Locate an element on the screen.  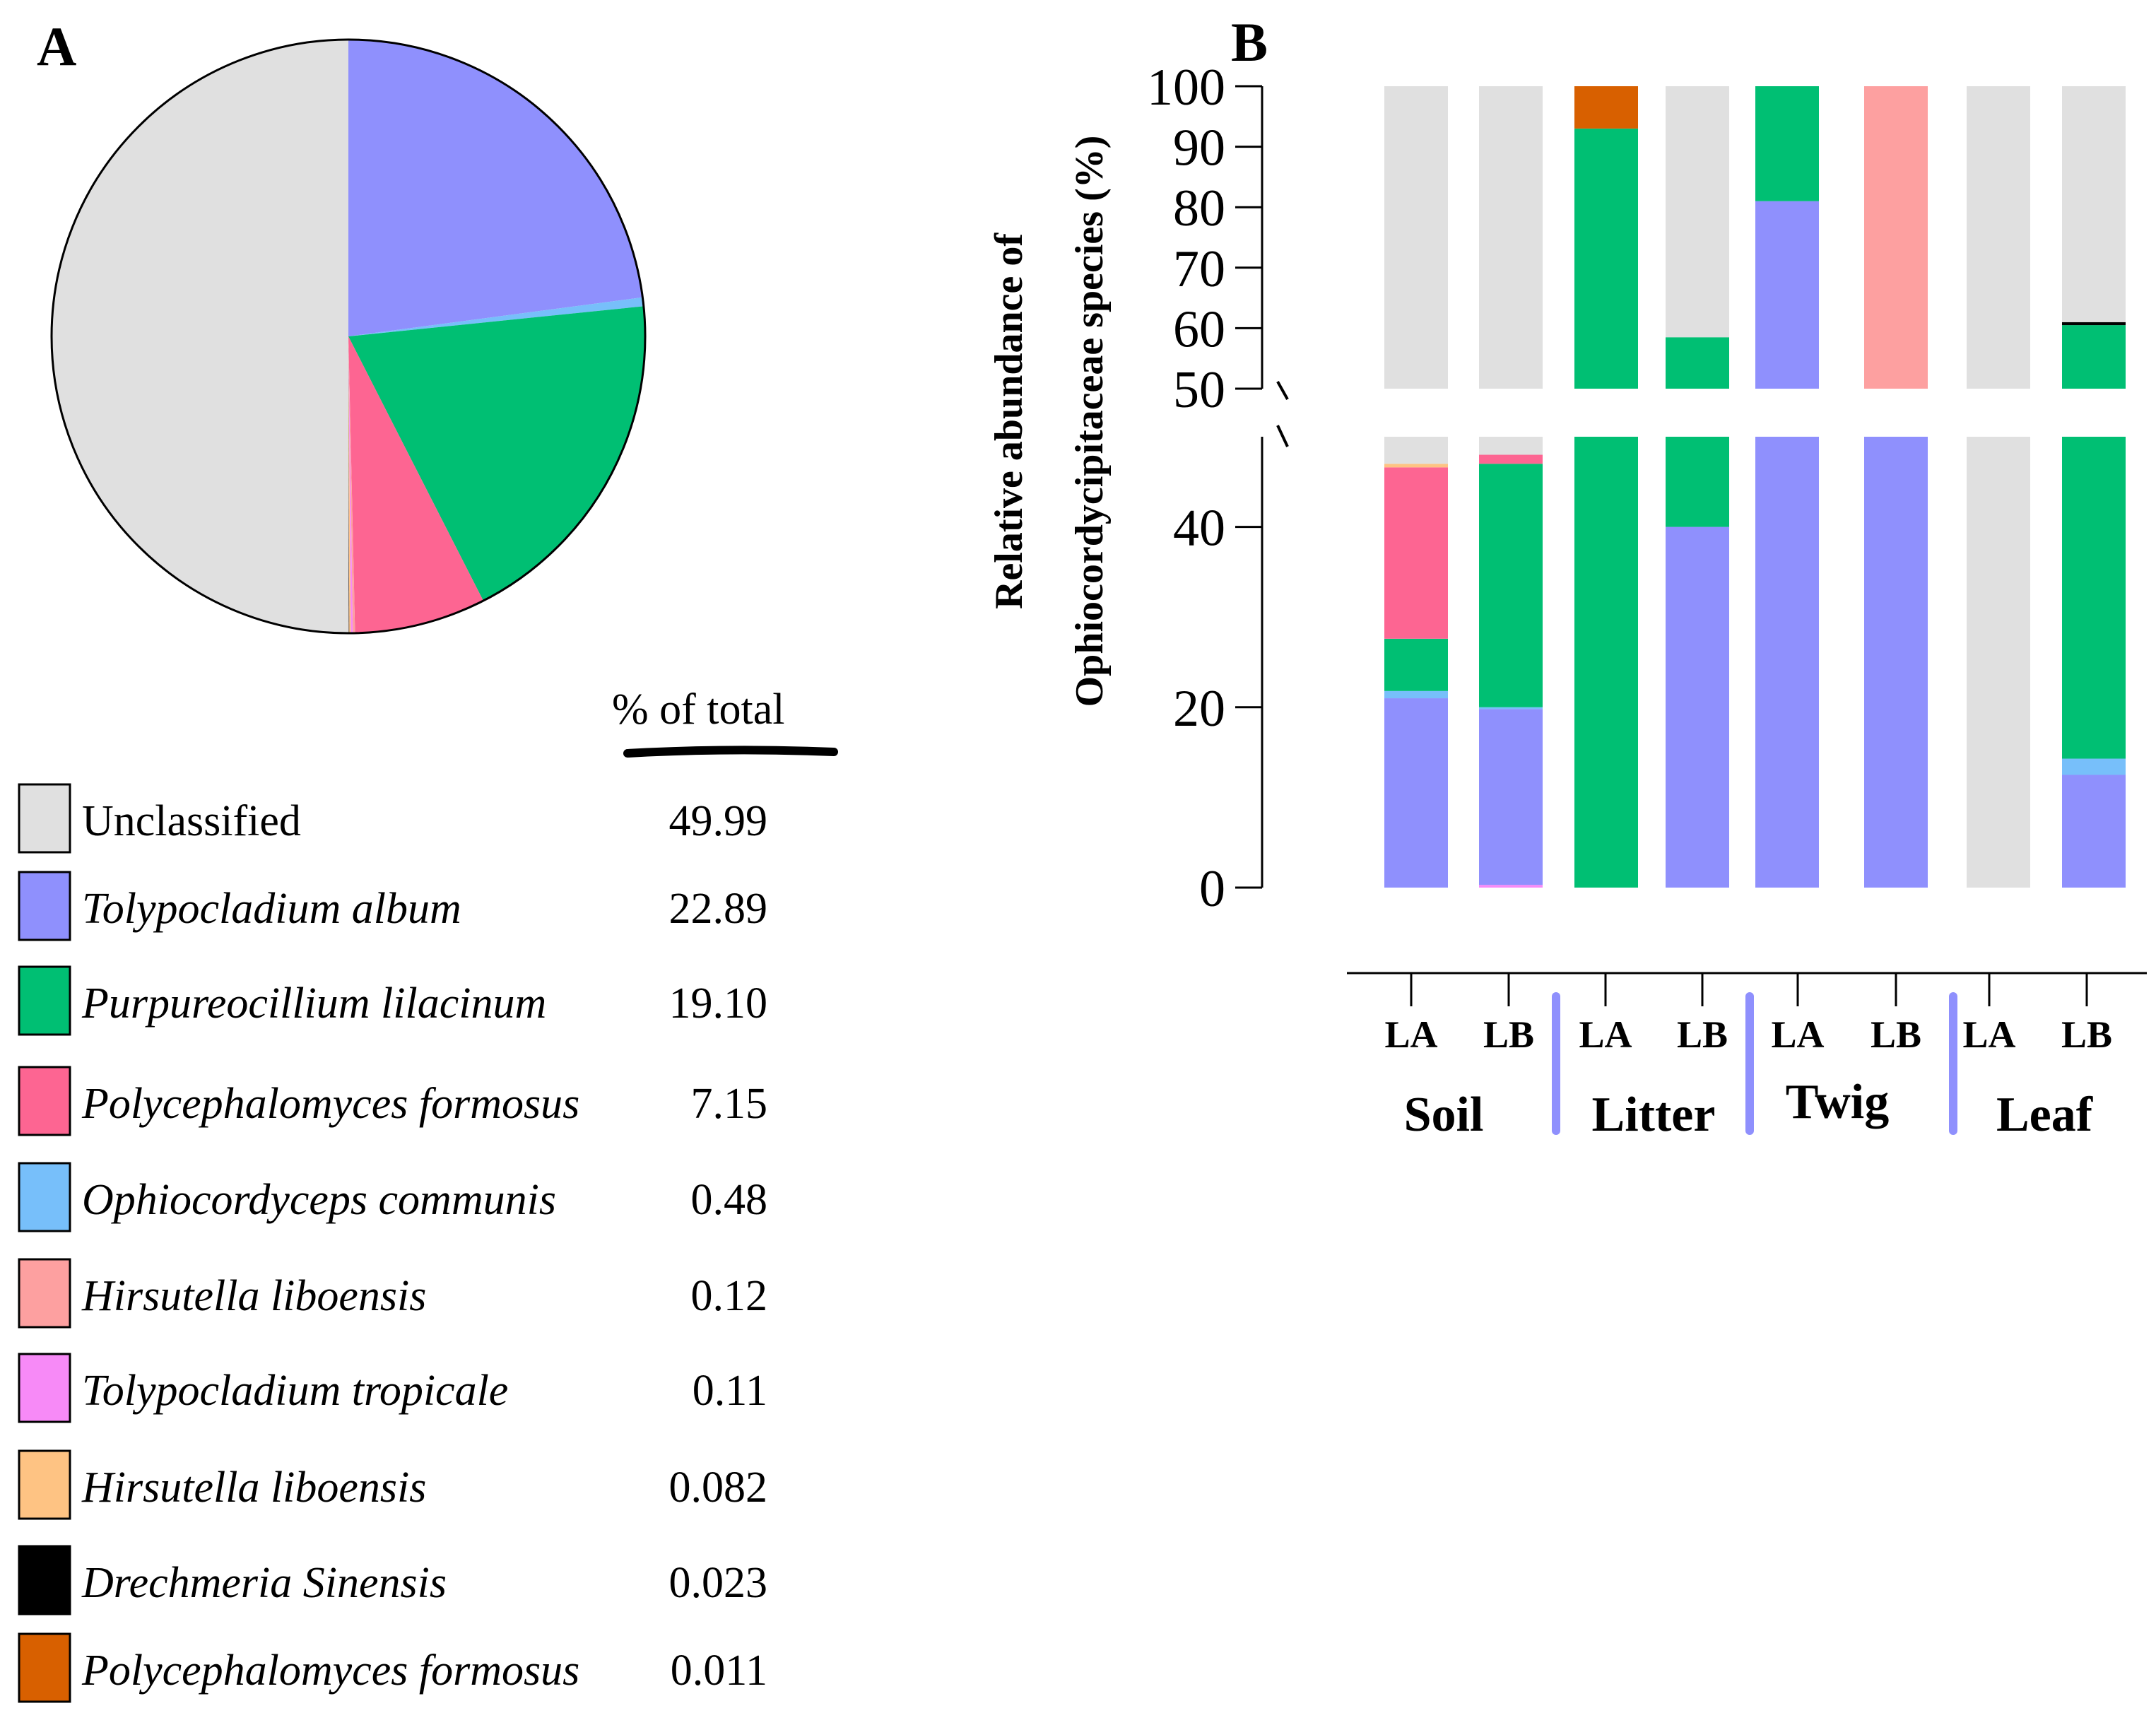
legend-item: Unclassified 49.99 is located at coordinates (393, 818).